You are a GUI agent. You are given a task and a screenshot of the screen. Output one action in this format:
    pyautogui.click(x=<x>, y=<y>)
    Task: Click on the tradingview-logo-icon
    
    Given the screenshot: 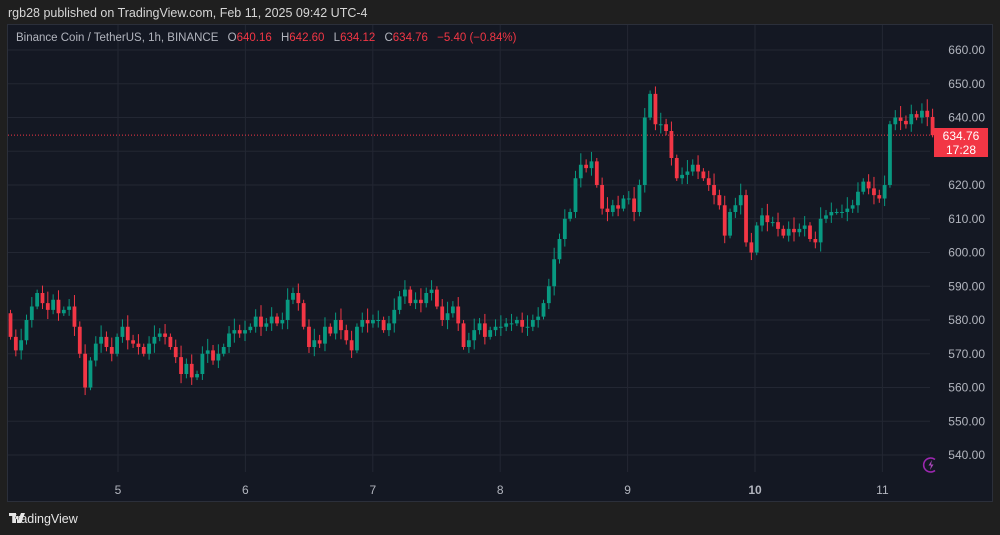 What is the action you would take?
    pyautogui.click(x=17, y=518)
    